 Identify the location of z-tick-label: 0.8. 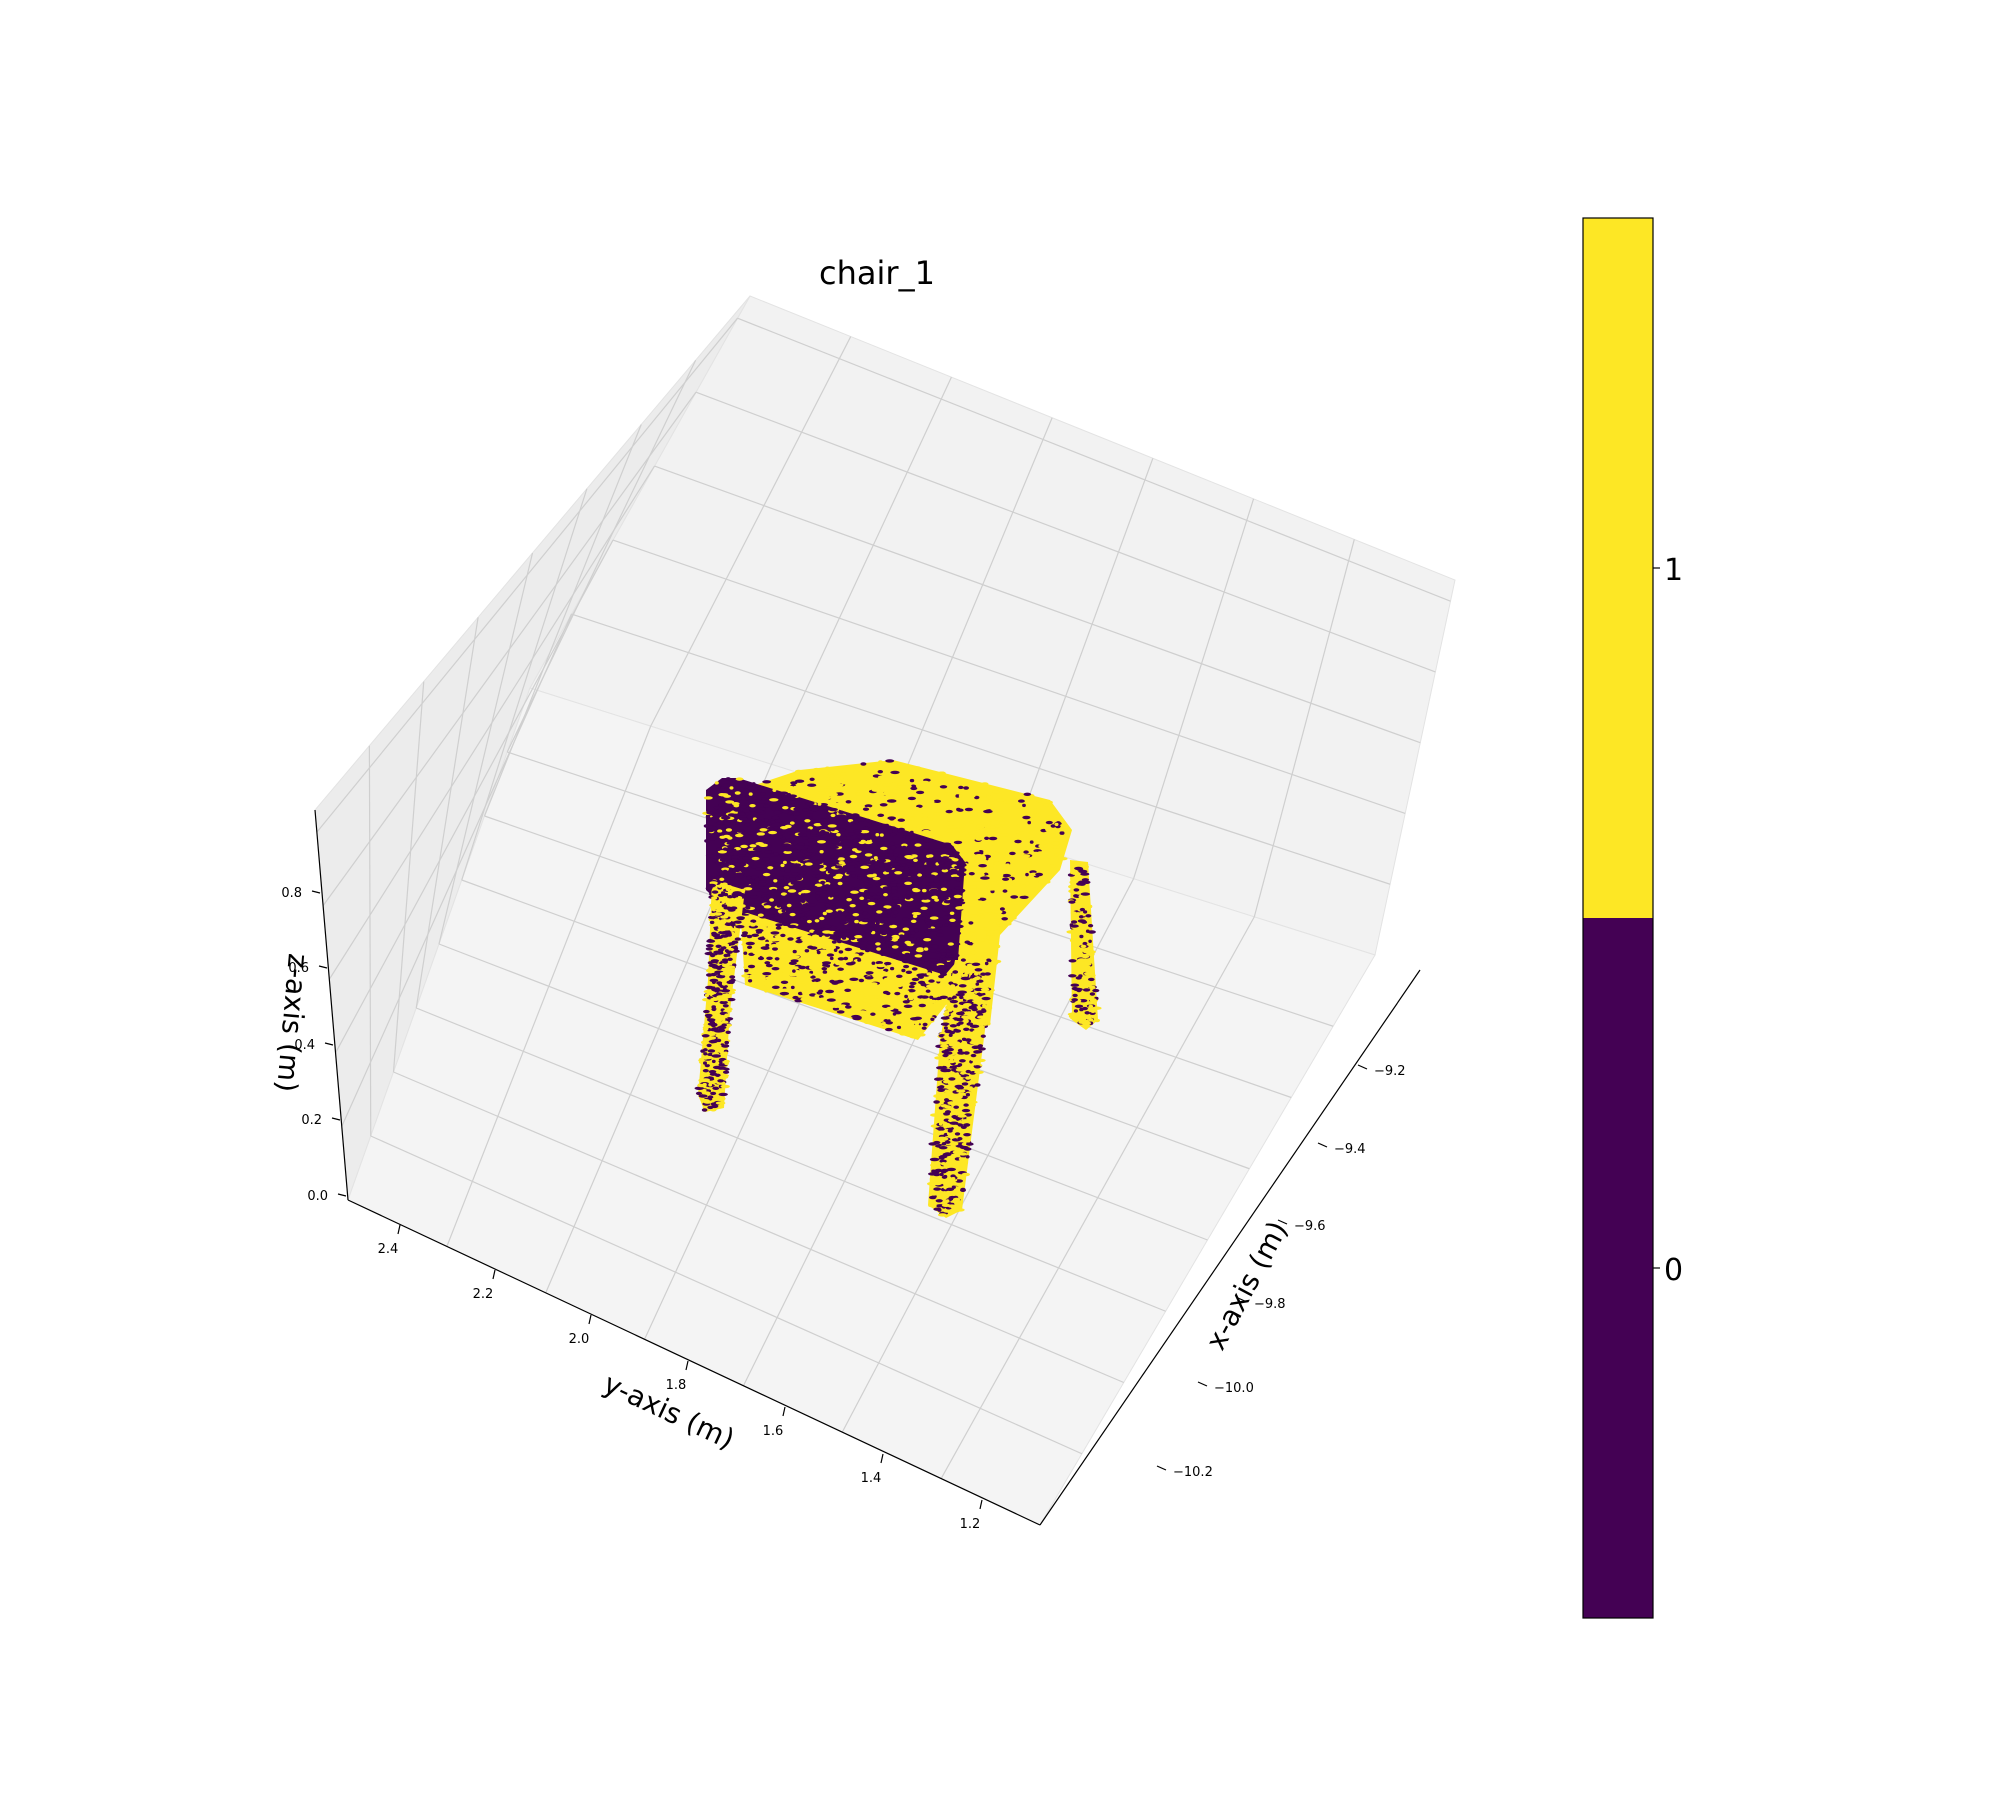
(291, 893).